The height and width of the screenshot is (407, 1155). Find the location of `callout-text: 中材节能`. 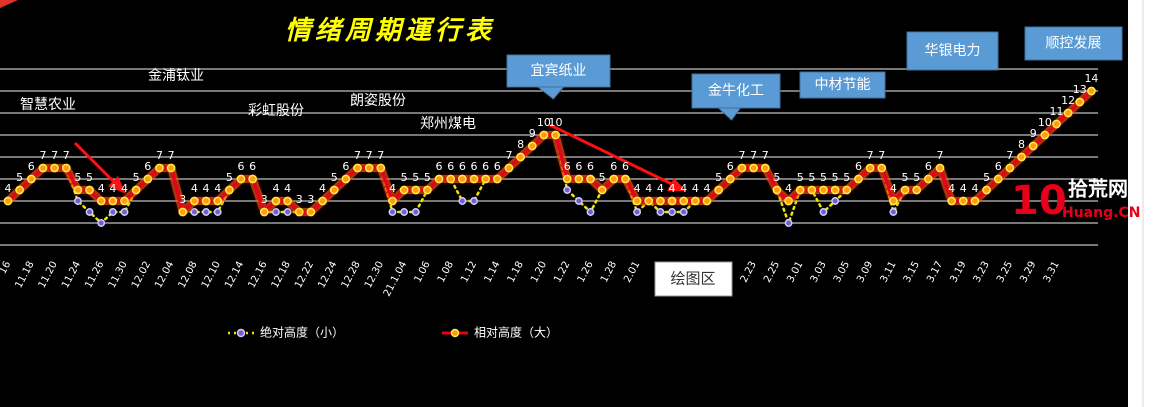

callout-text: 中材节能 is located at coordinates (843, 85).